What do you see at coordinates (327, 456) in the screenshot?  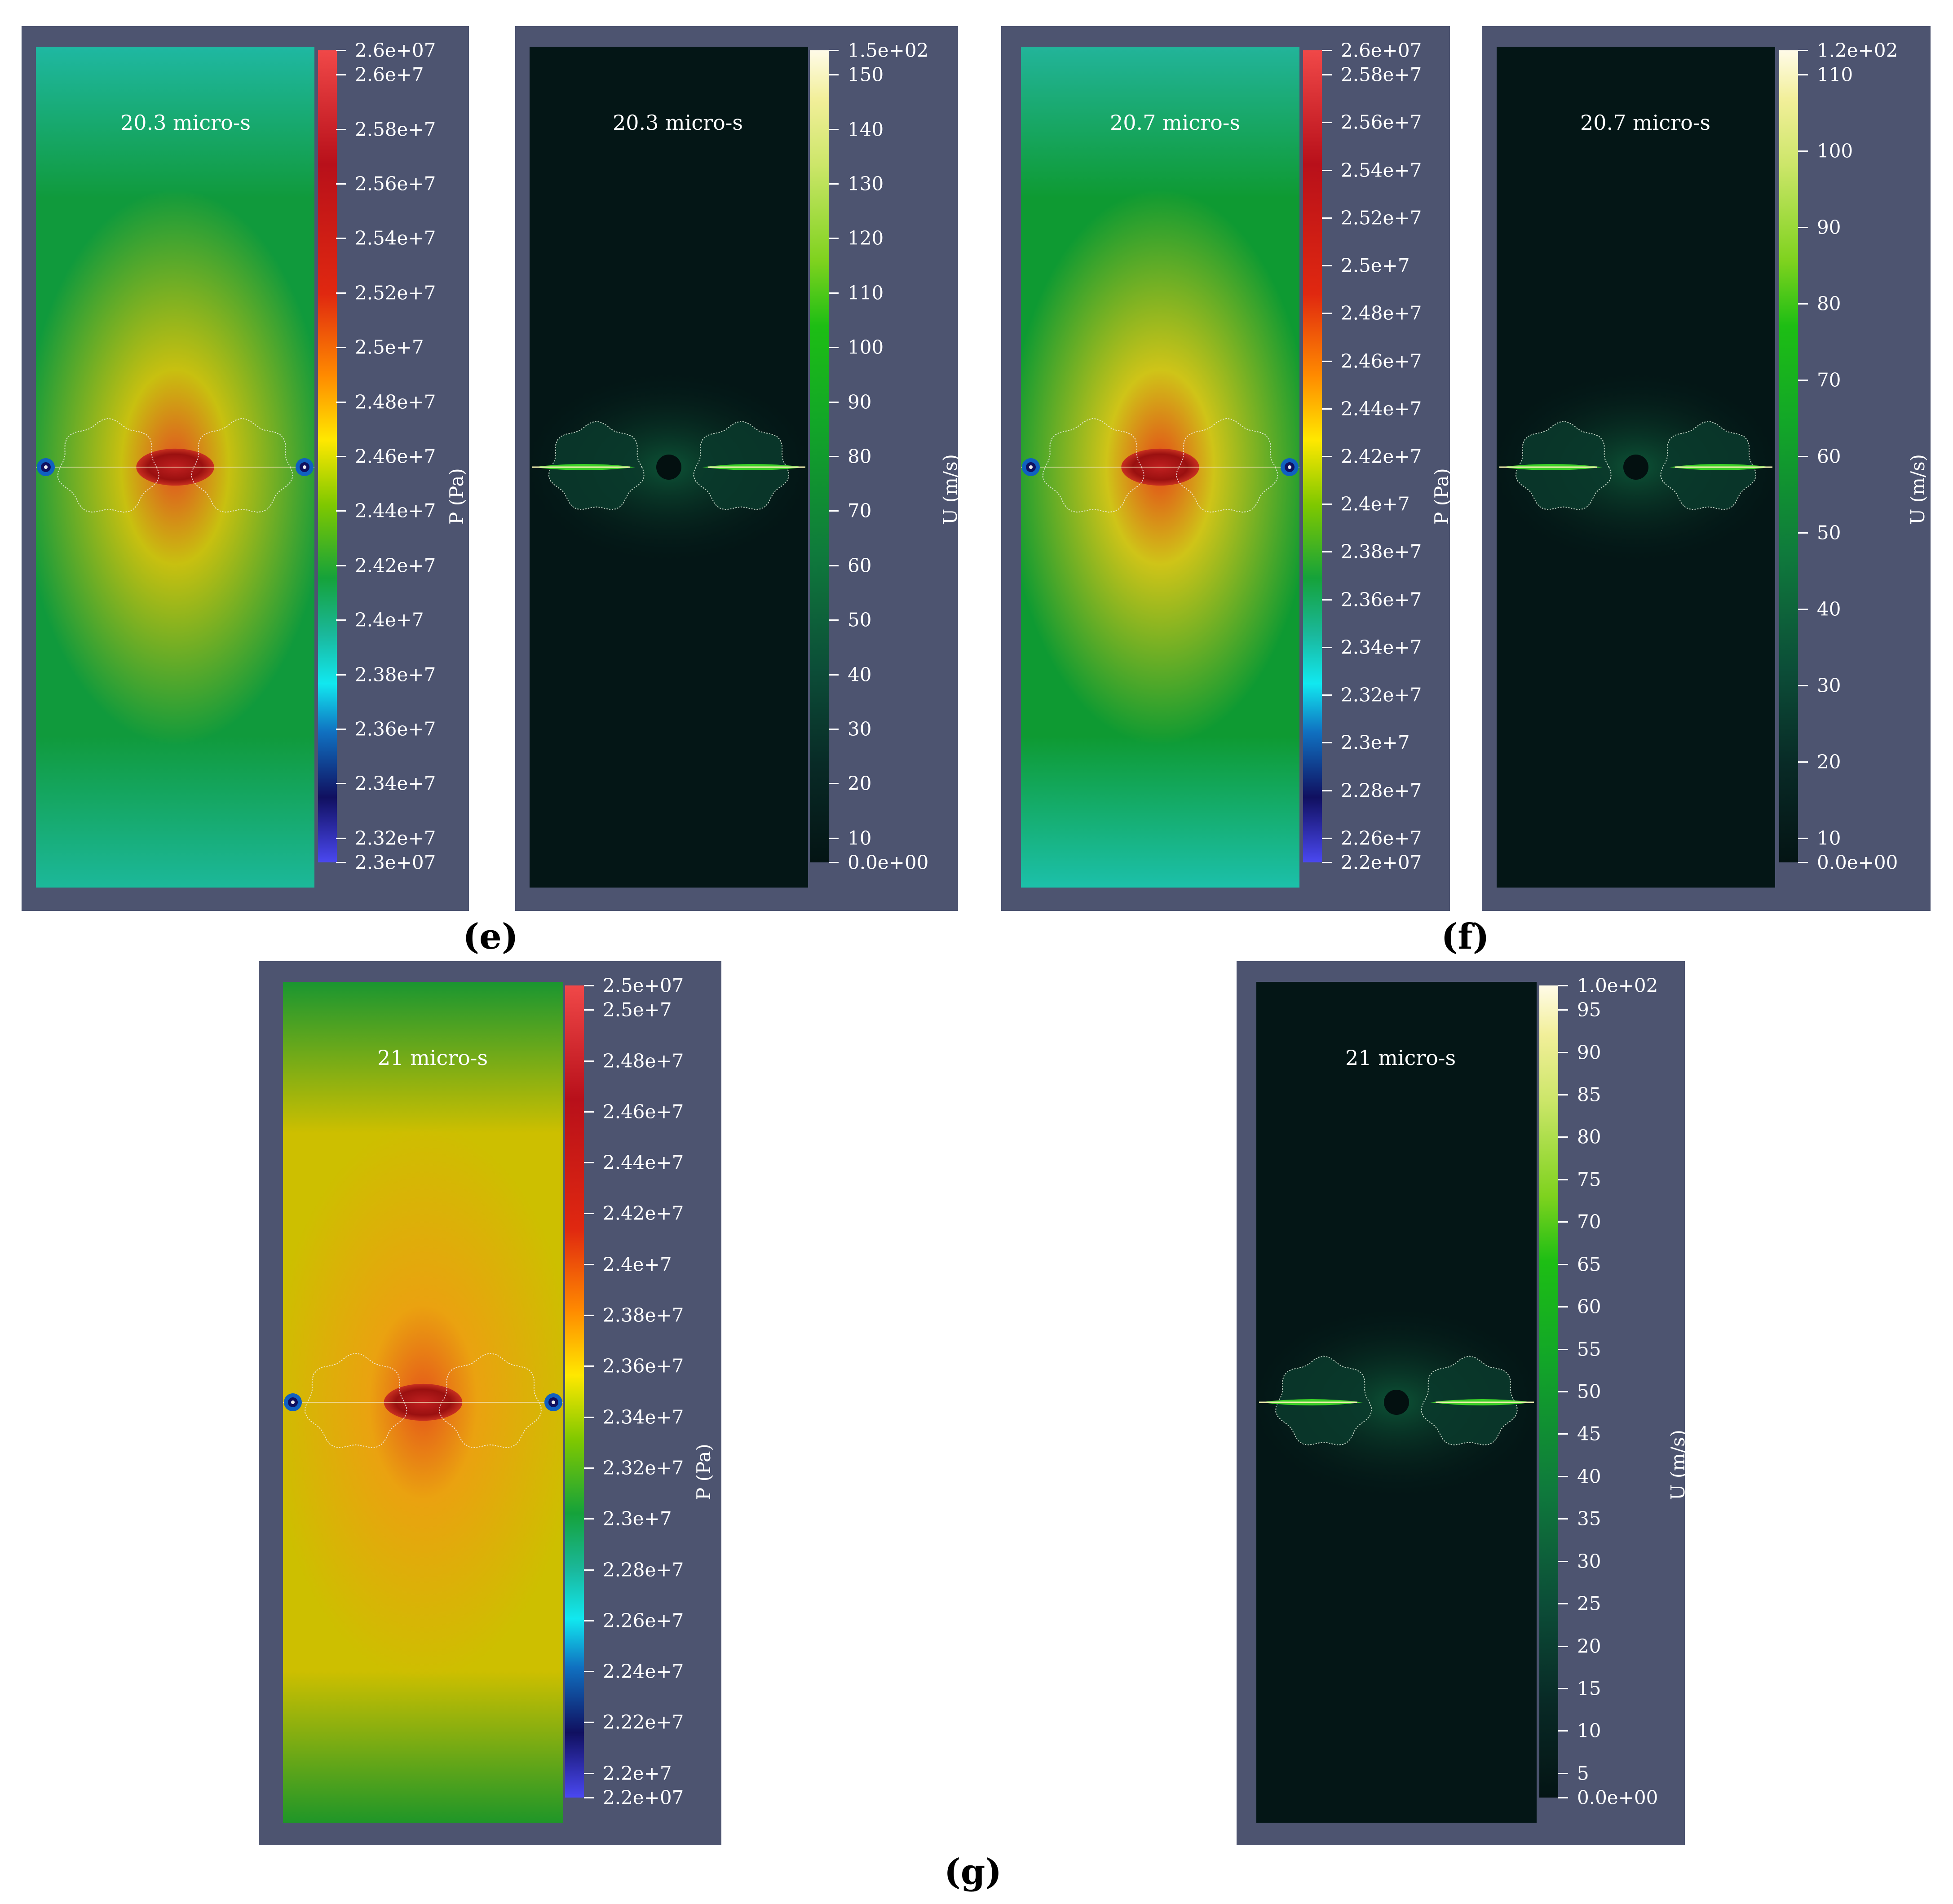 I see `e-pressure-colorbar` at bounding box center [327, 456].